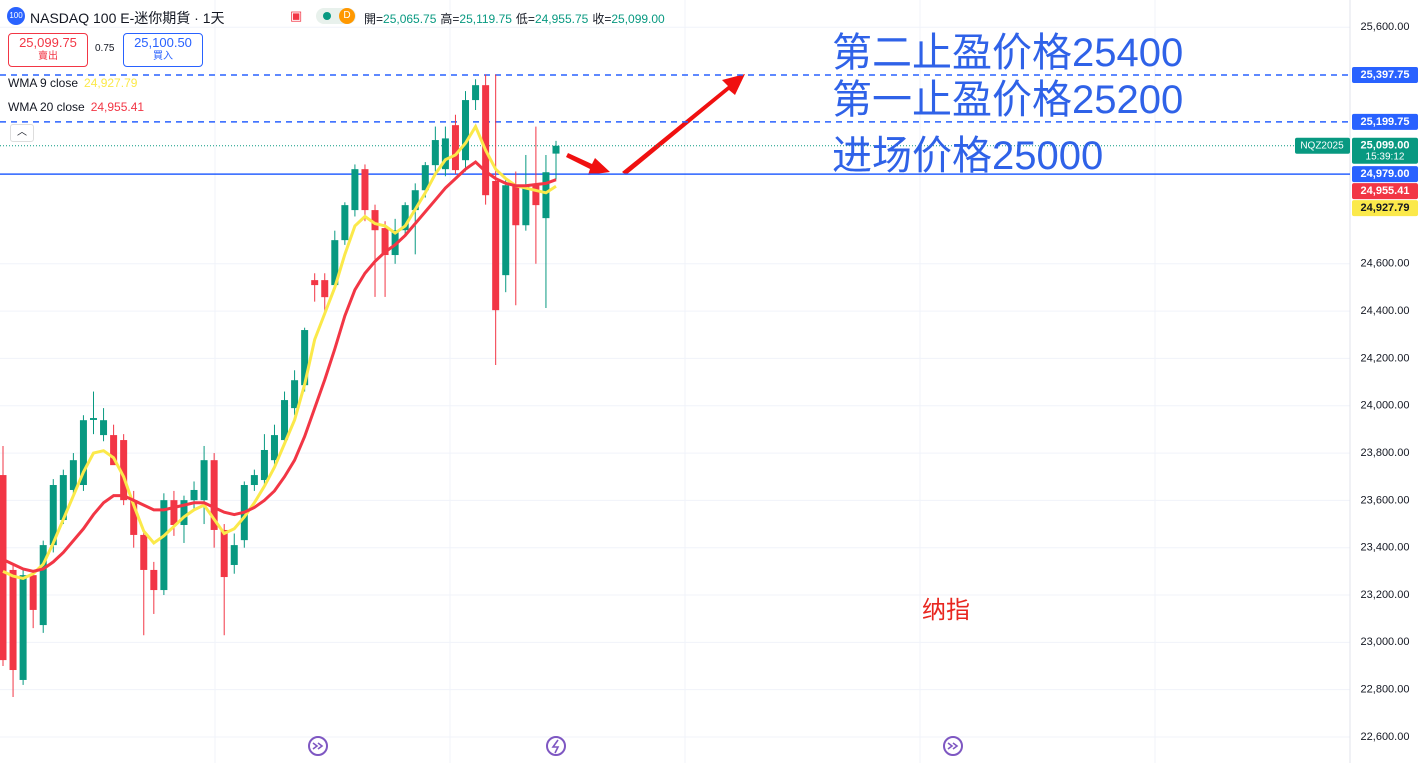 This screenshot has height=763, width=1424. I want to click on price-tag-label: 25,199.75, so click(1385, 122).